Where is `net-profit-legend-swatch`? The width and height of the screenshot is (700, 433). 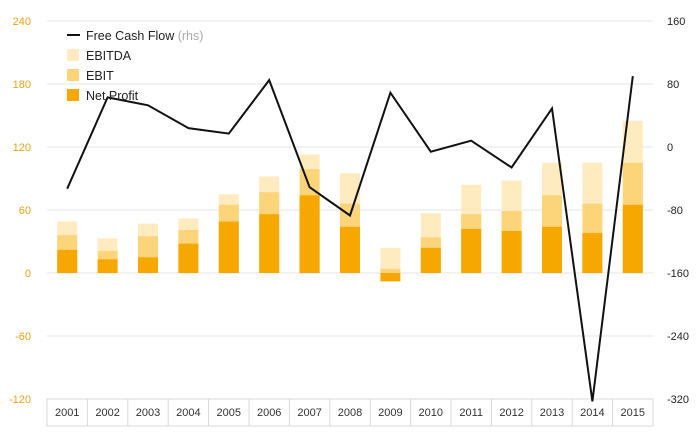 net-profit-legend-swatch is located at coordinates (73, 95).